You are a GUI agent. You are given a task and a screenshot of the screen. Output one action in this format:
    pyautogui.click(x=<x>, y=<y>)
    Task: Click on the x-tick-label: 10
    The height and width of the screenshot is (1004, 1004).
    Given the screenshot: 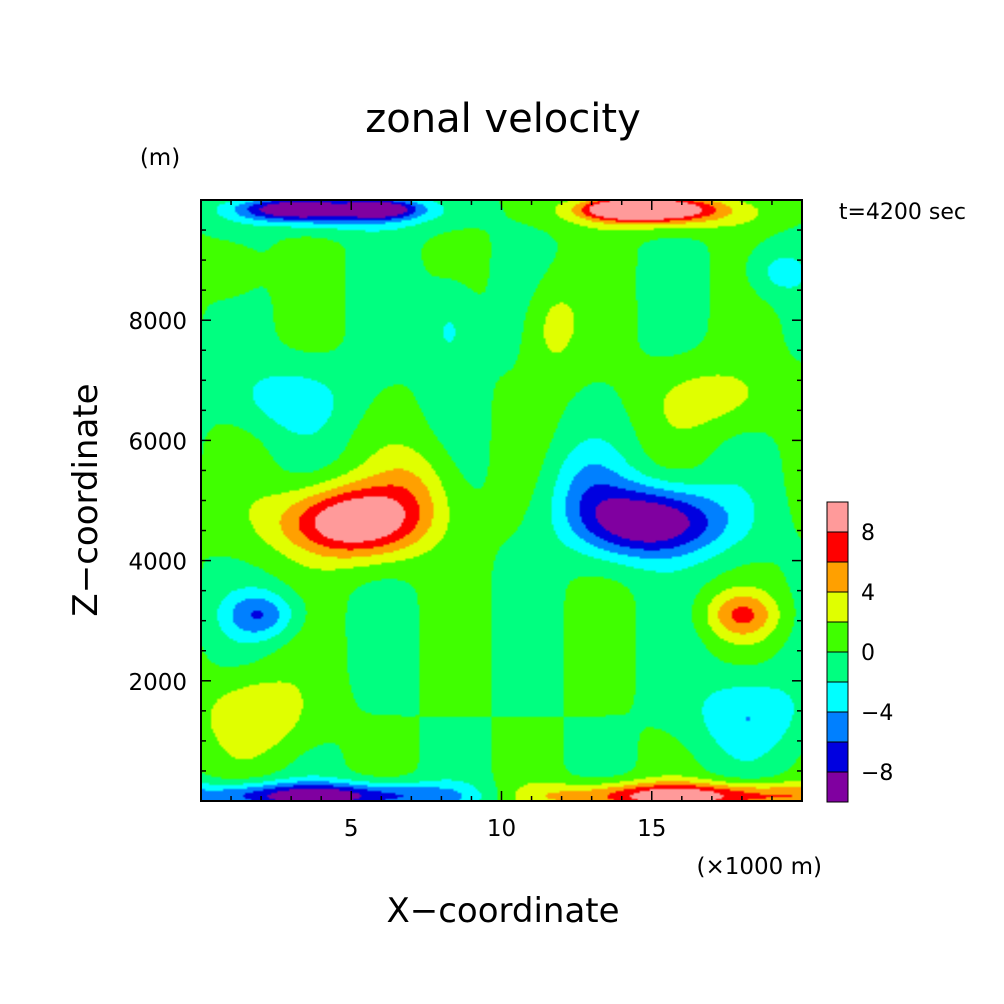 What is the action you would take?
    pyautogui.click(x=501, y=829)
    